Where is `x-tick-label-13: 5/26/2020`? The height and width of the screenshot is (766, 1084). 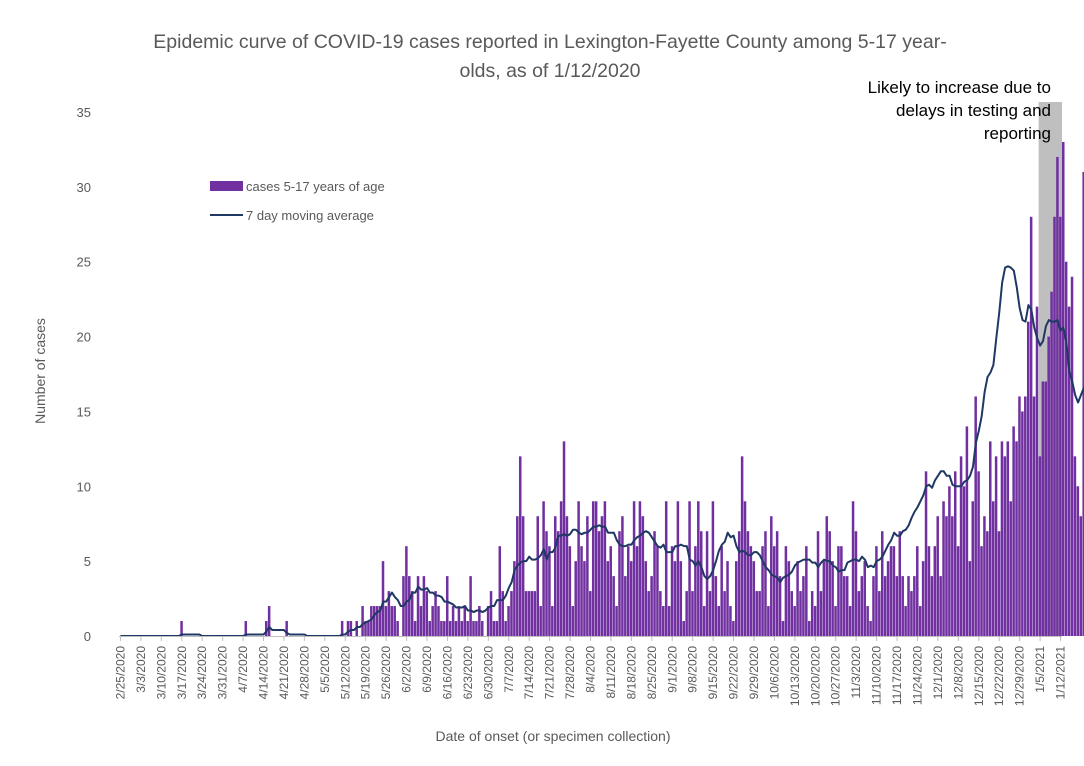
x-tick-label-13: 5/26/2020 is located at coordinates (386, 673).